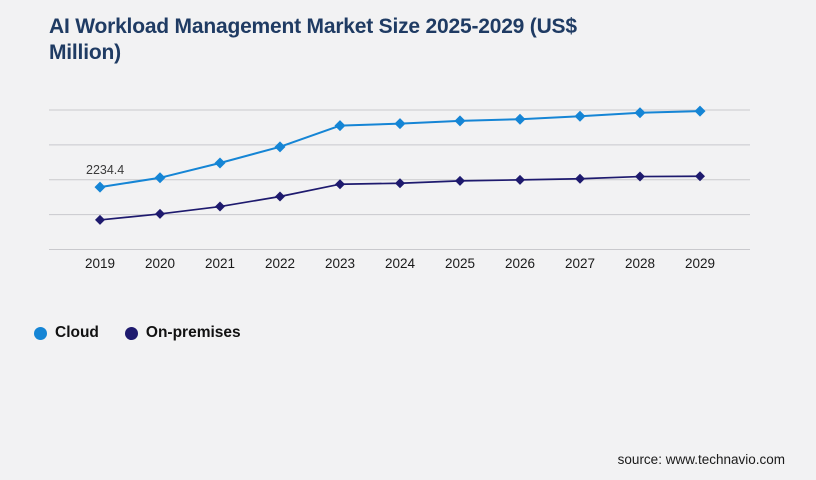 Image resolution: width=816 pixels, height=480 pixels. What do you see at coordinates (580, 116) in the screenshot?
I see `data-point-cloud-2027` at bounding box center [580, 116].